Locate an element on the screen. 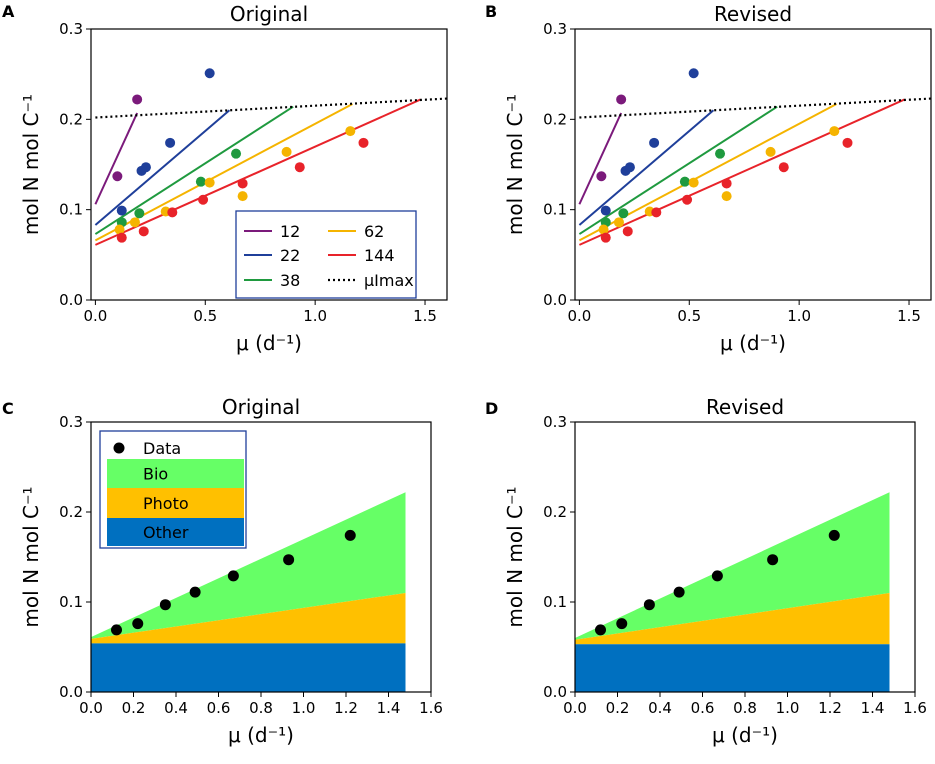  x-tick-label: 1.6 is located at coordinates (431, 708).